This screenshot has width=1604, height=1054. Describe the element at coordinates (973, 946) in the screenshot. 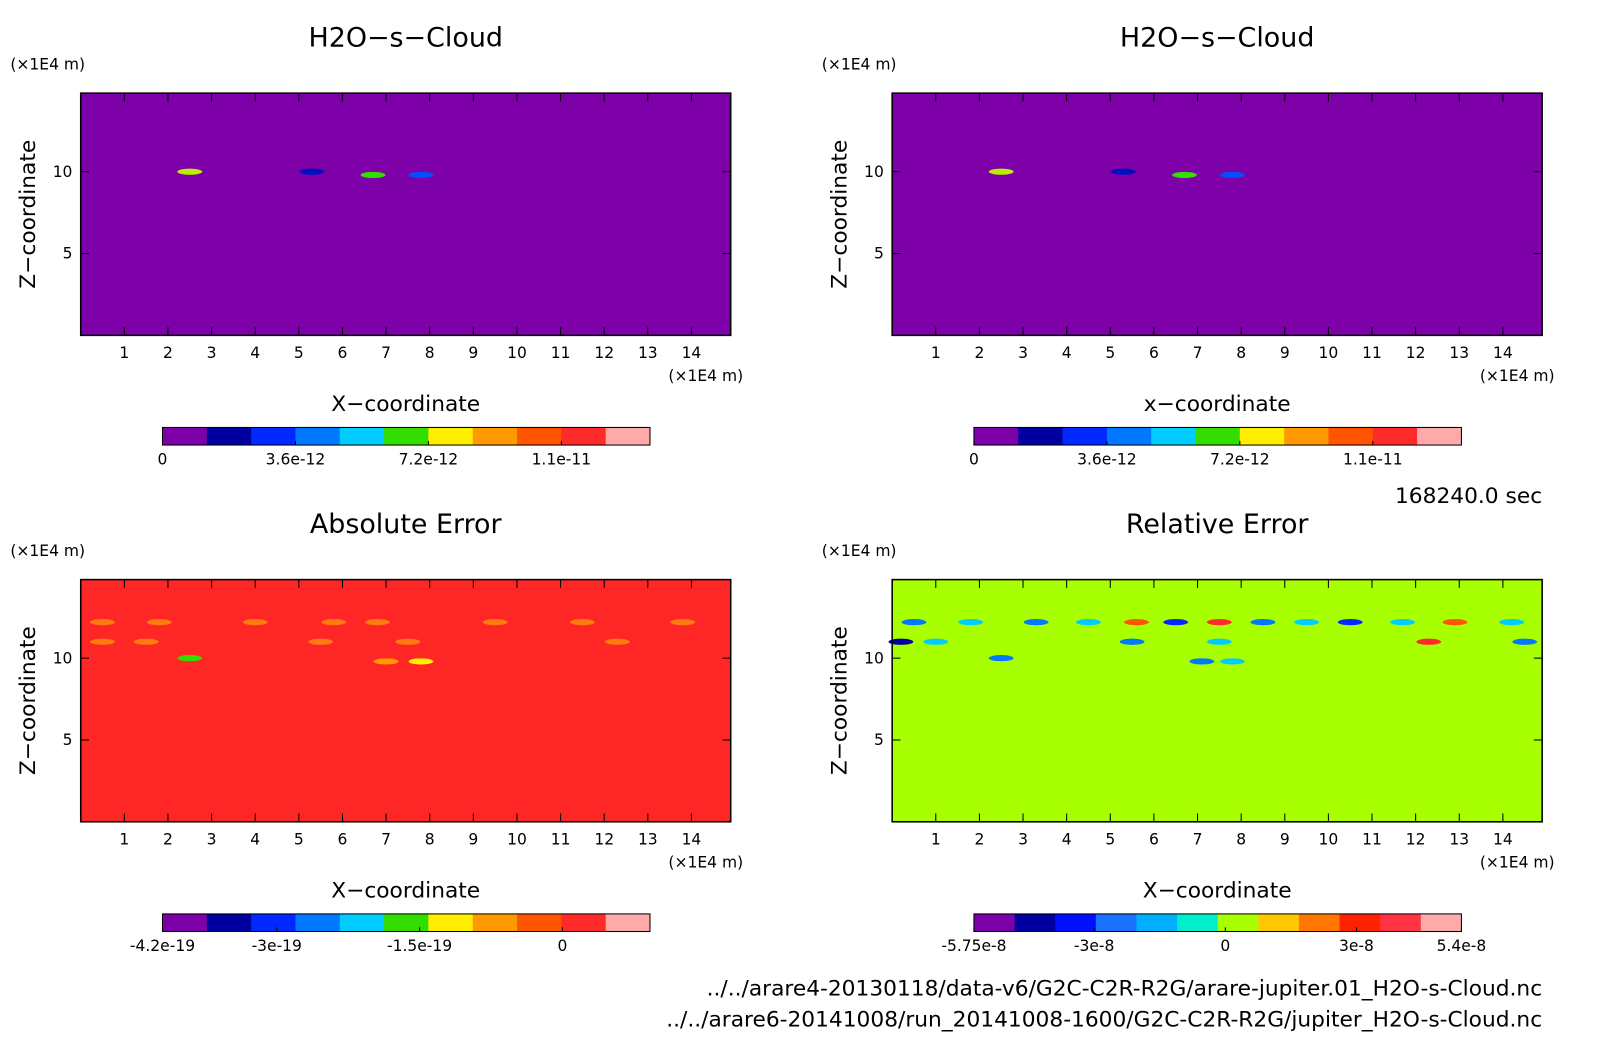

I see `colorbar-tick-label: -5.75e-8` at that location.